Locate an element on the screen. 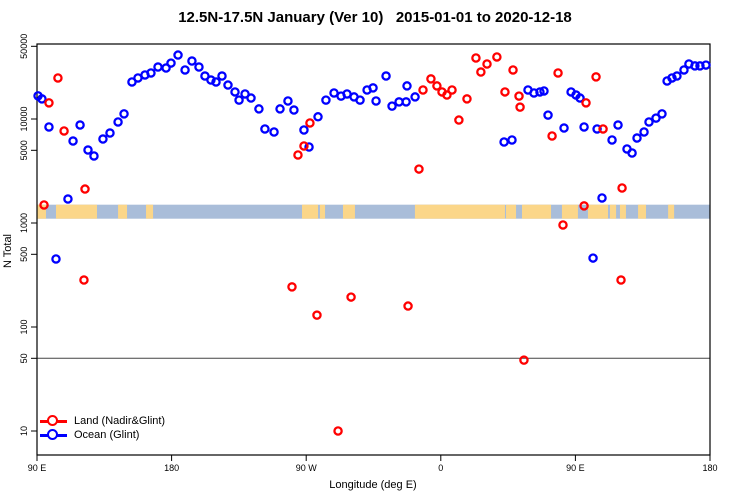 The height and width of the screenshot is (500, 750). y-tick-label: 10000 is located at coordinates (24, 118).